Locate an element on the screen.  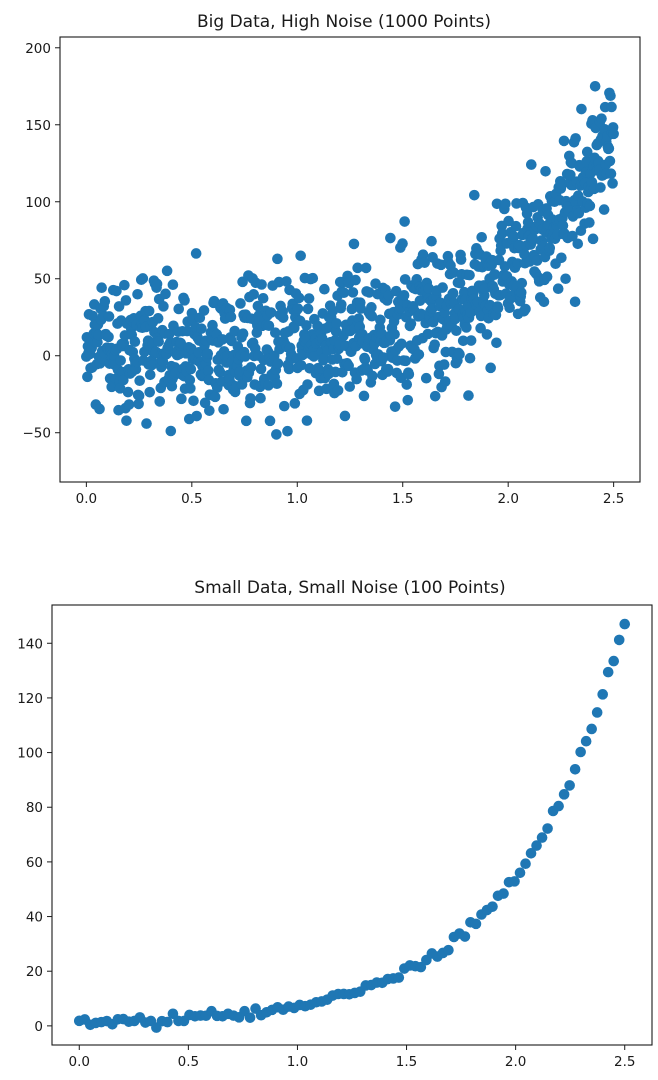
x-tick-label: 2.0 is located at coordinates (515, 1062).